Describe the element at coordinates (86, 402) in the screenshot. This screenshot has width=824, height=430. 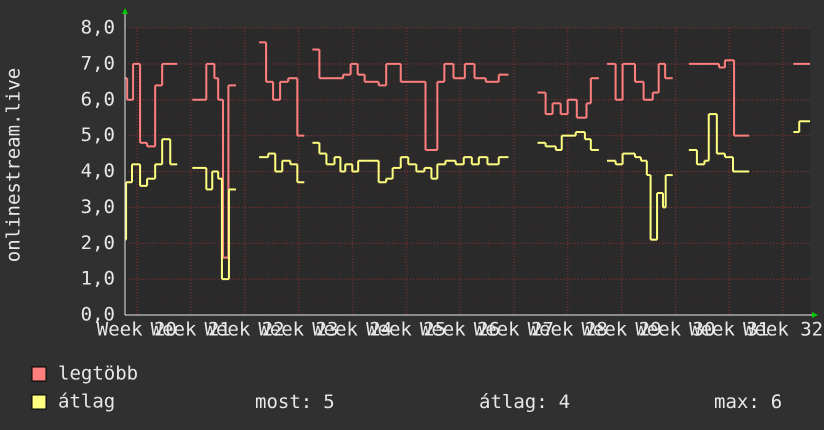
I see `legend-label: átlag` at that location.